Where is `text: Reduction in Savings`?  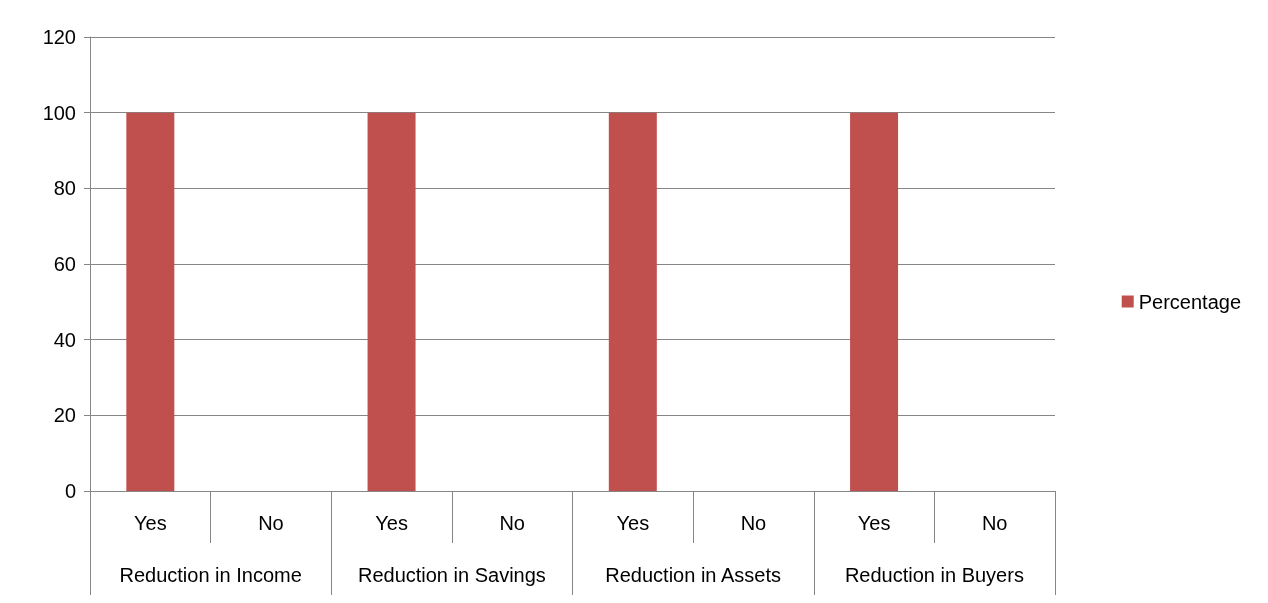 text: Reduction in Savings is located at coordinates (451, 575).